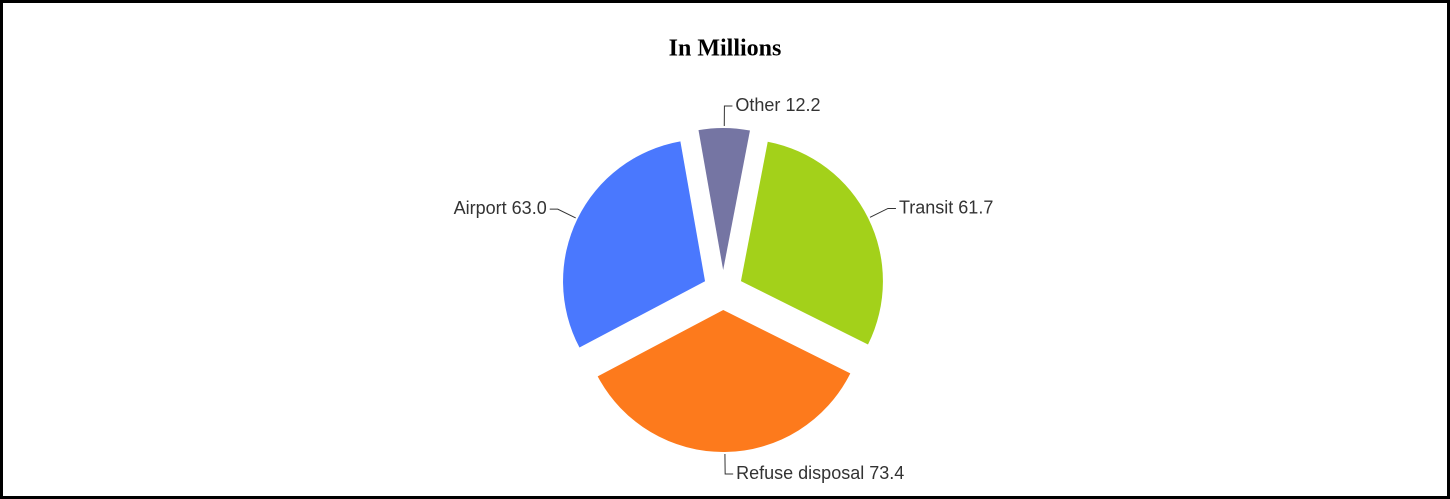 Image resolution: width=1450 pixels, height=499 pixels. What do you see at coordinates (800, 473) in the screenshot?
I see `slice-name: Refuse disposal` at bounding box center [800, 473].